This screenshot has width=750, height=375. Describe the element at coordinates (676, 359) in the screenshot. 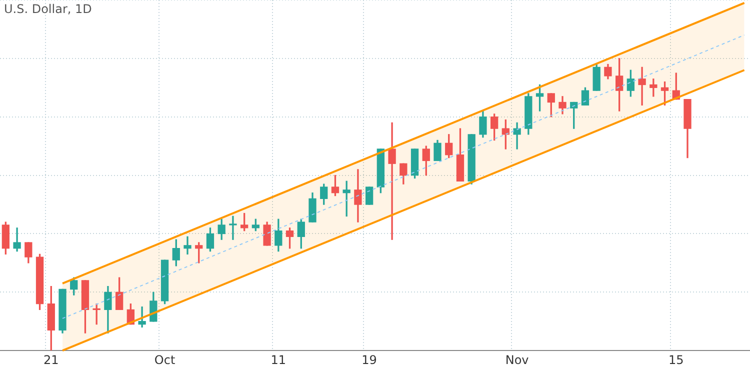

I see `x-tick-label: 15` at that location.